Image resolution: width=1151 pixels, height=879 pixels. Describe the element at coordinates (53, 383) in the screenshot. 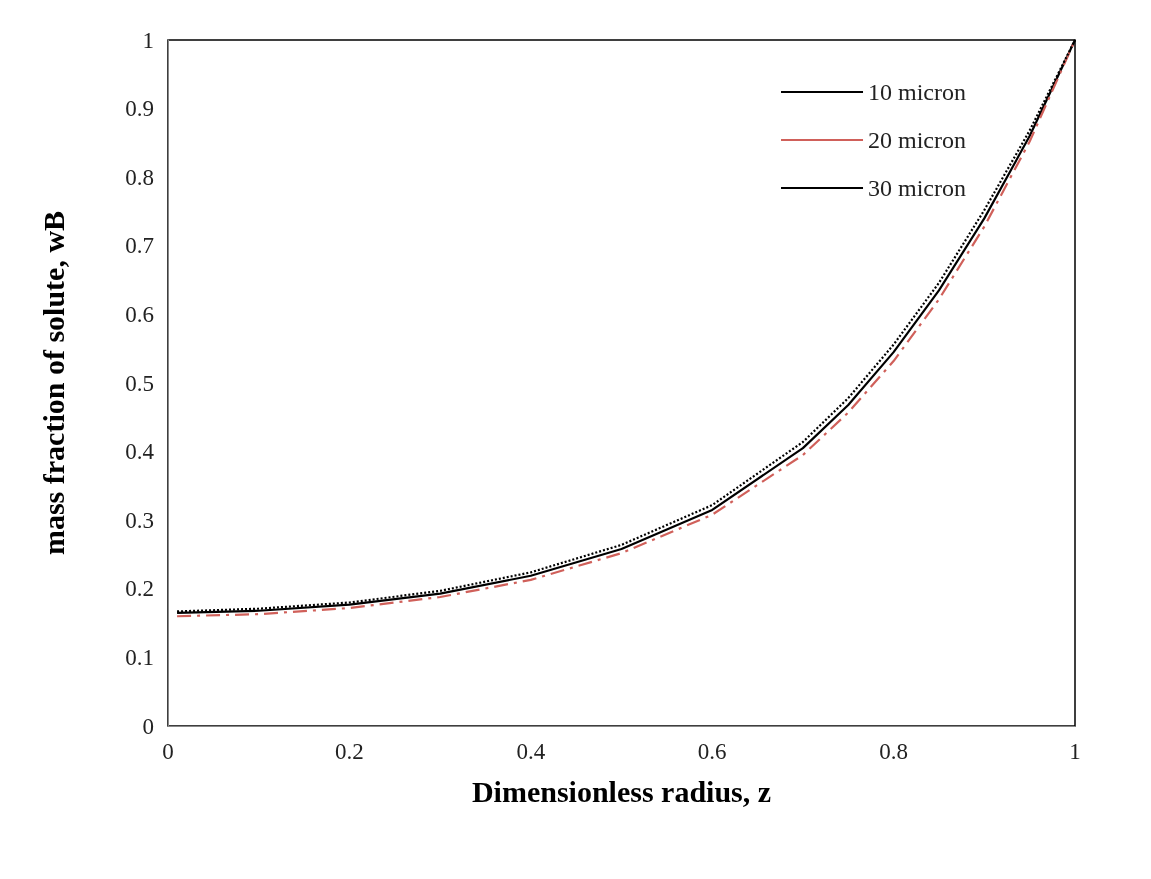

I see `y-axis-title: mass fraction of solute, wB` at that location.